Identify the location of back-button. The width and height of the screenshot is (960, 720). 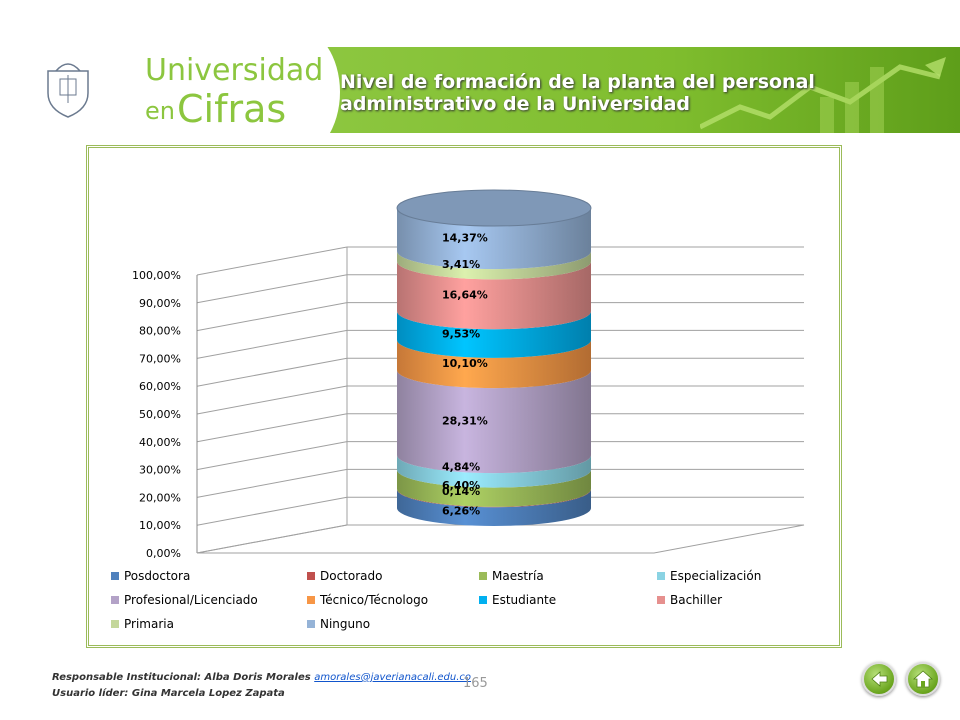
(879, 679).